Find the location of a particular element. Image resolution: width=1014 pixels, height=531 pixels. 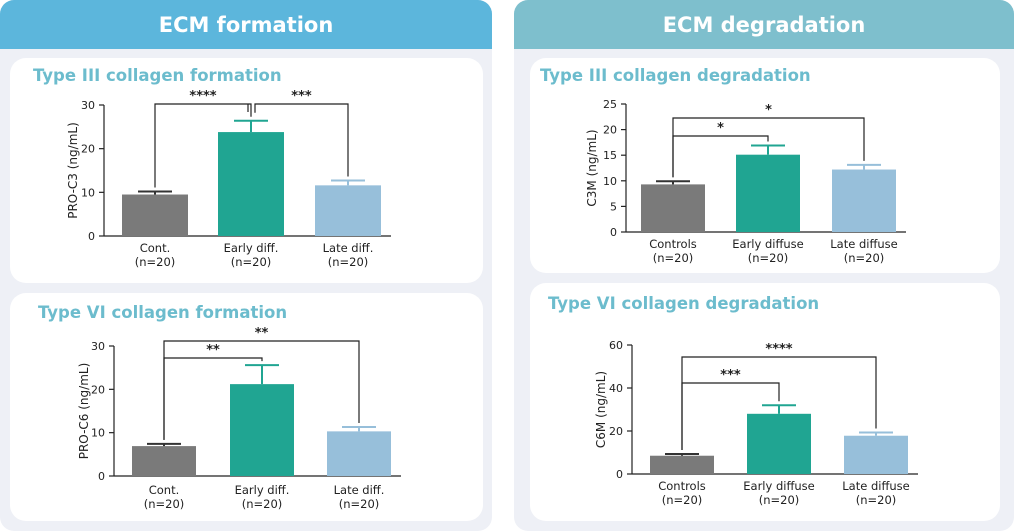

ecm-degradation-header: ECM degradation is located at coordinates (764, 24).